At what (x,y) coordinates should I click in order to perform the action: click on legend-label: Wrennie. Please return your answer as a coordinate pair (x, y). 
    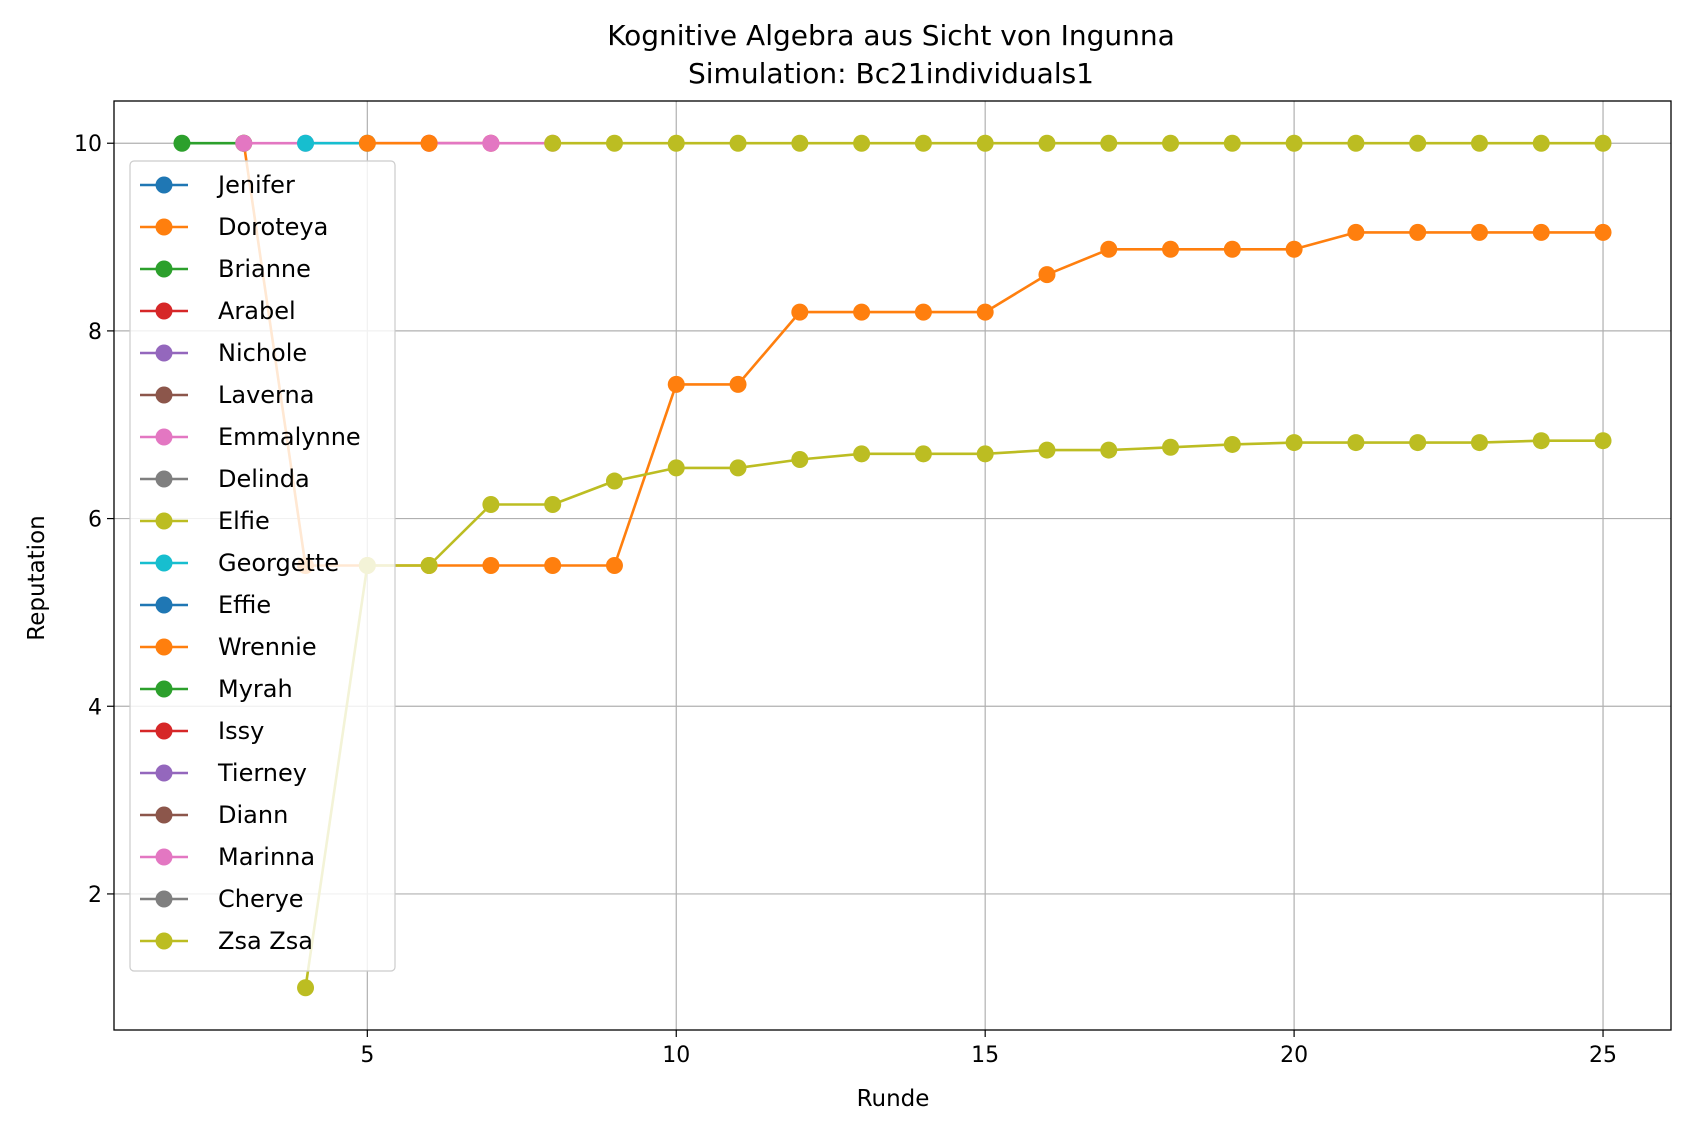
    Looking at the image, I should click on (267, 647).